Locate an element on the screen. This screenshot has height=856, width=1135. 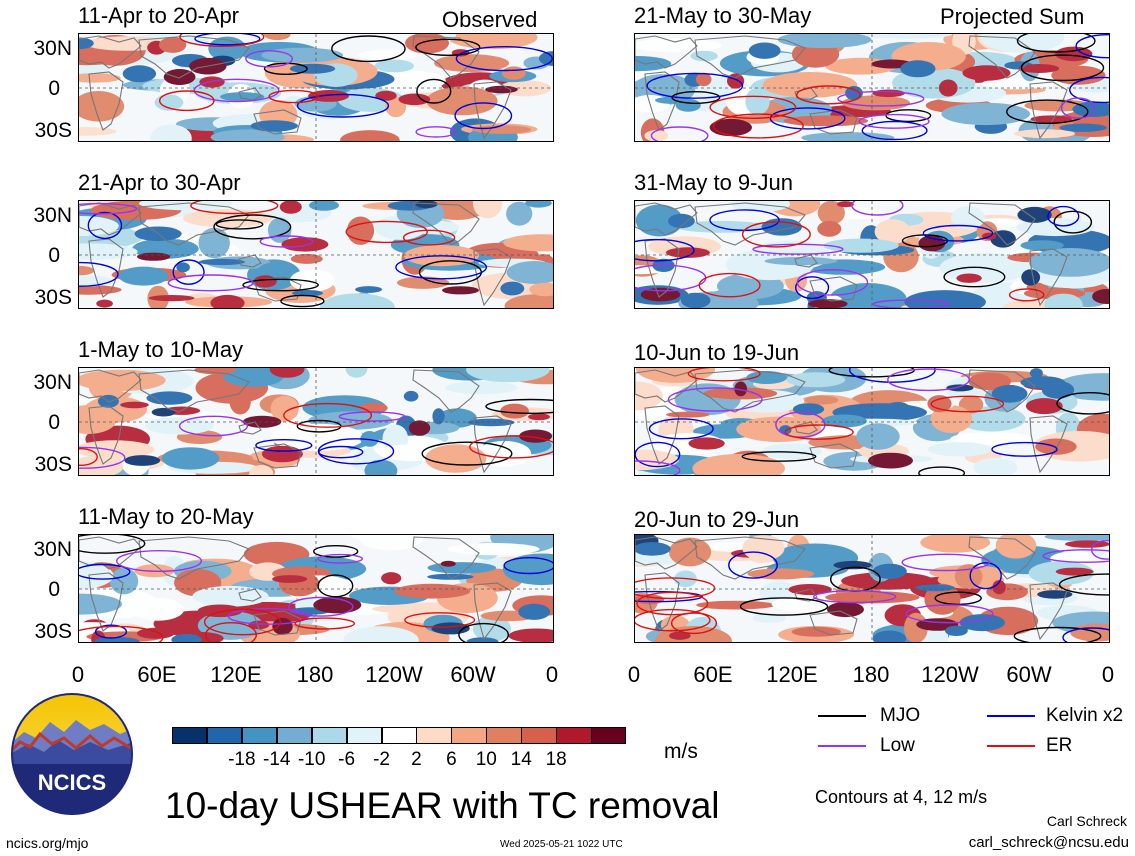
ncics-logo-icon: NCICS is located at coordinates (72, 754).